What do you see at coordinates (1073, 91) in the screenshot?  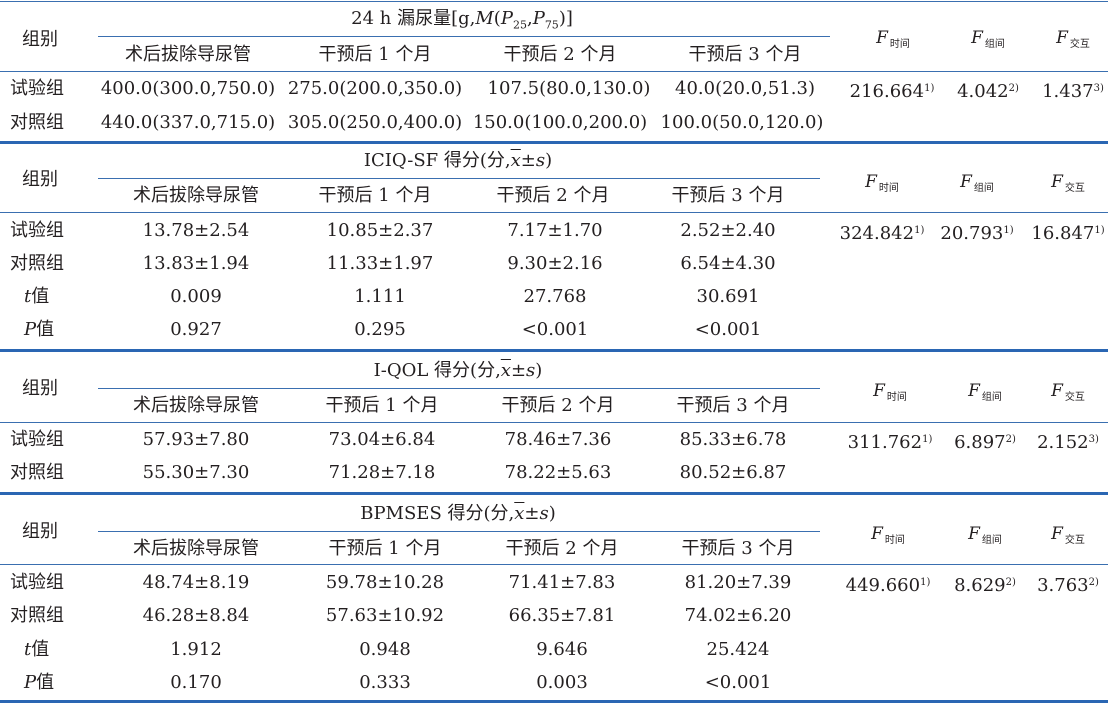 I see `f-interaction-value: 1.4373)` at bounding box center [1073, 91].